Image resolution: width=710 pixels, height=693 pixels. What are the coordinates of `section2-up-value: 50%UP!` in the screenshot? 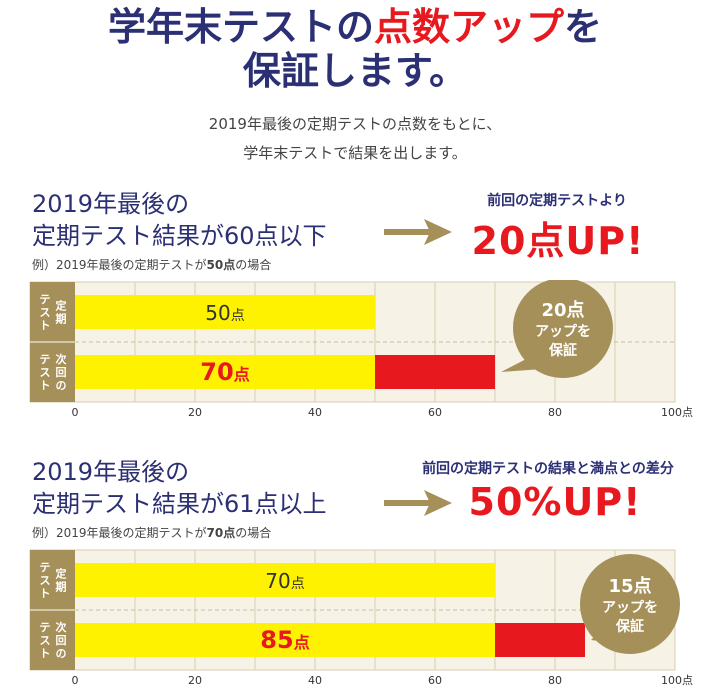 It's located at (555, 502).